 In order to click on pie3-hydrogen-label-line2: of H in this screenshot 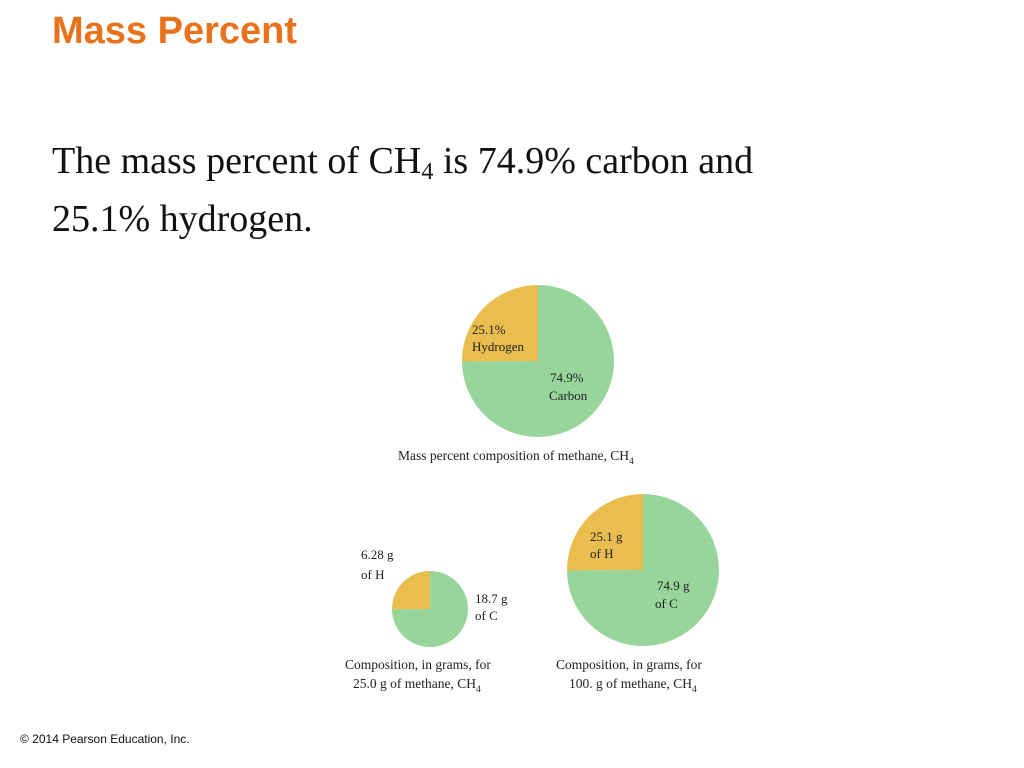, I will do `click(601, 553)`.